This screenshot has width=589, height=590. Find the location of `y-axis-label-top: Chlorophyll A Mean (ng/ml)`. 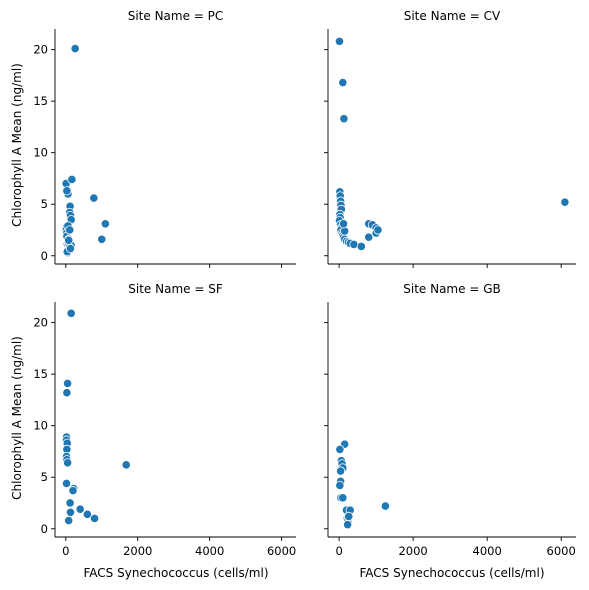

y-axis-label-top: Chlorophyll A Mean (ng/ml) is located at coordinates (17, 145).